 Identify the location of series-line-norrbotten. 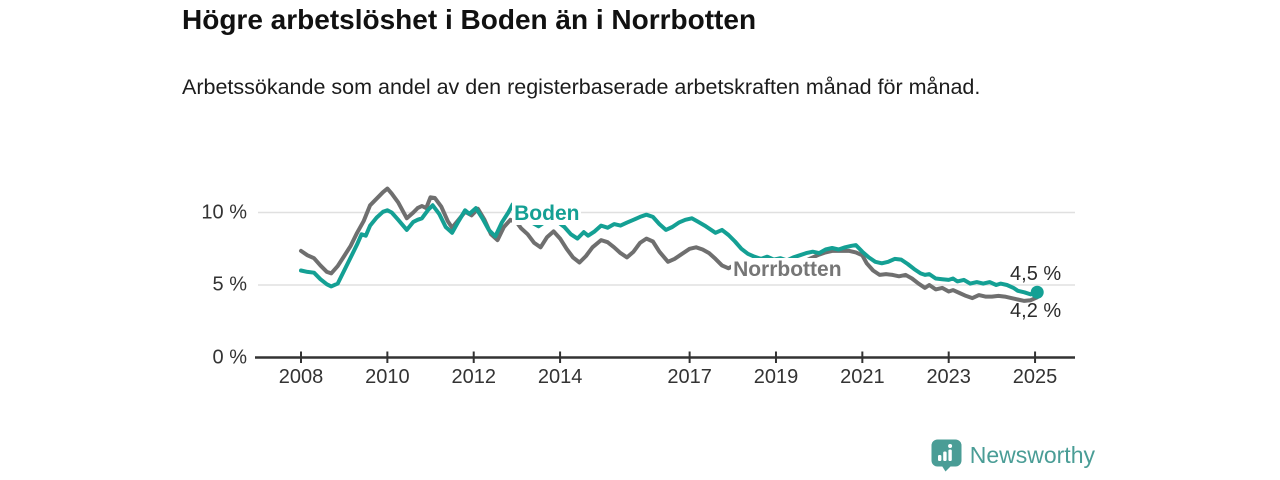
(669, 244).